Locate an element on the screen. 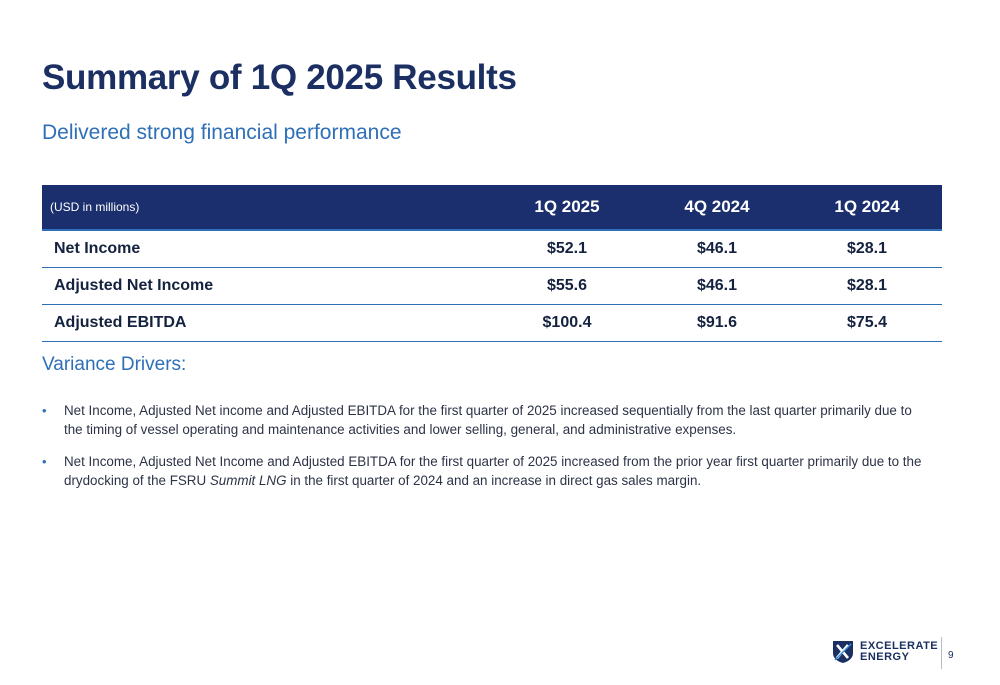 This screenshot has width=1000, height=685. logo-wordmark: EXCELERATE ENERGY is located at coordinates (899, 652).